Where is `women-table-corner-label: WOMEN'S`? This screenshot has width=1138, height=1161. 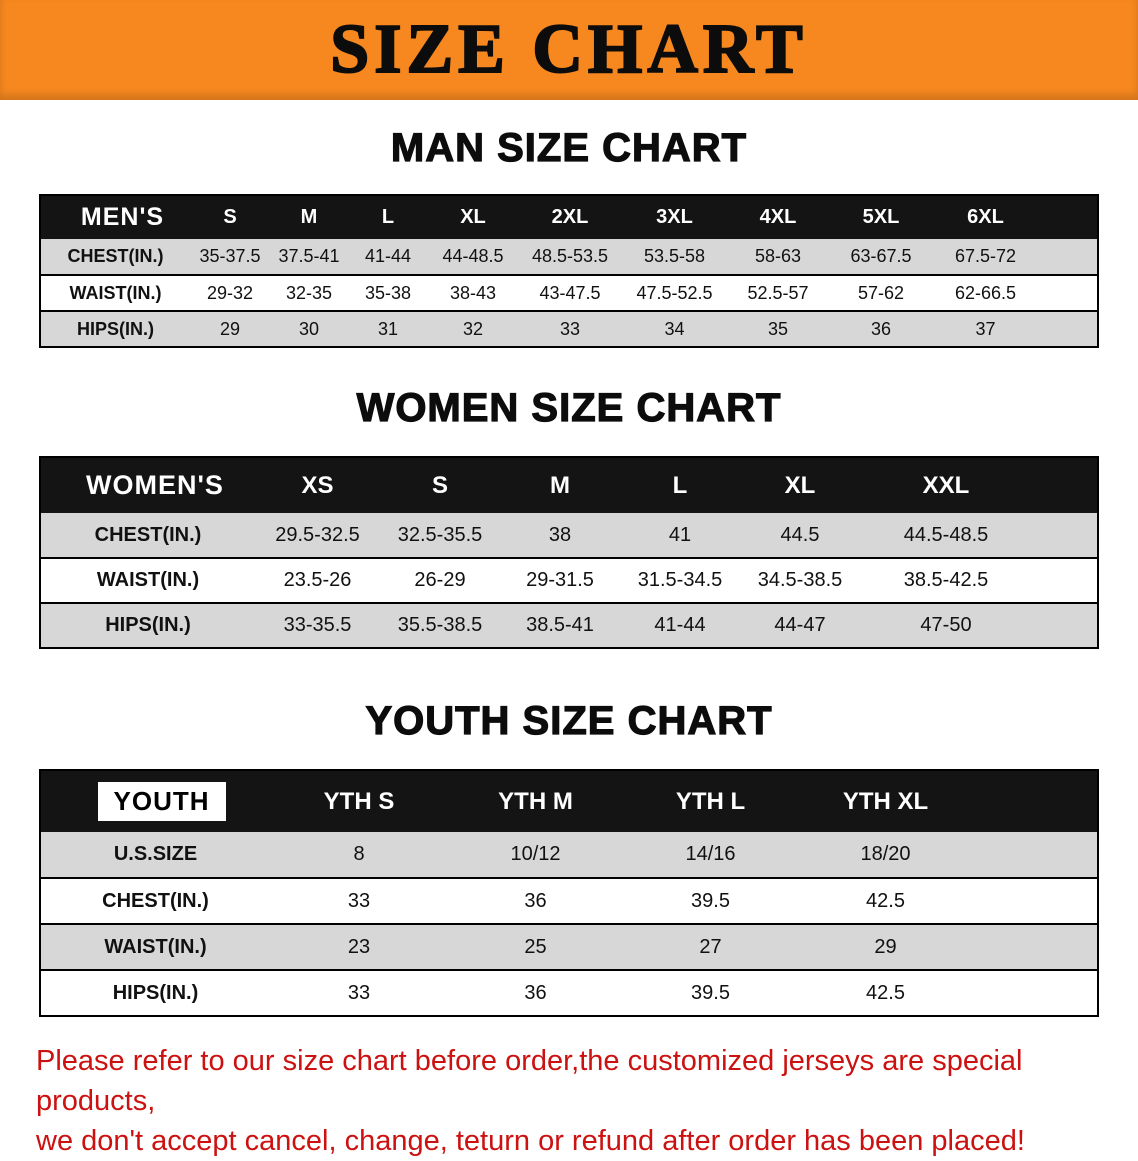
women-table-corner-label: WOMEN'S is located at coordinates (155, 485).